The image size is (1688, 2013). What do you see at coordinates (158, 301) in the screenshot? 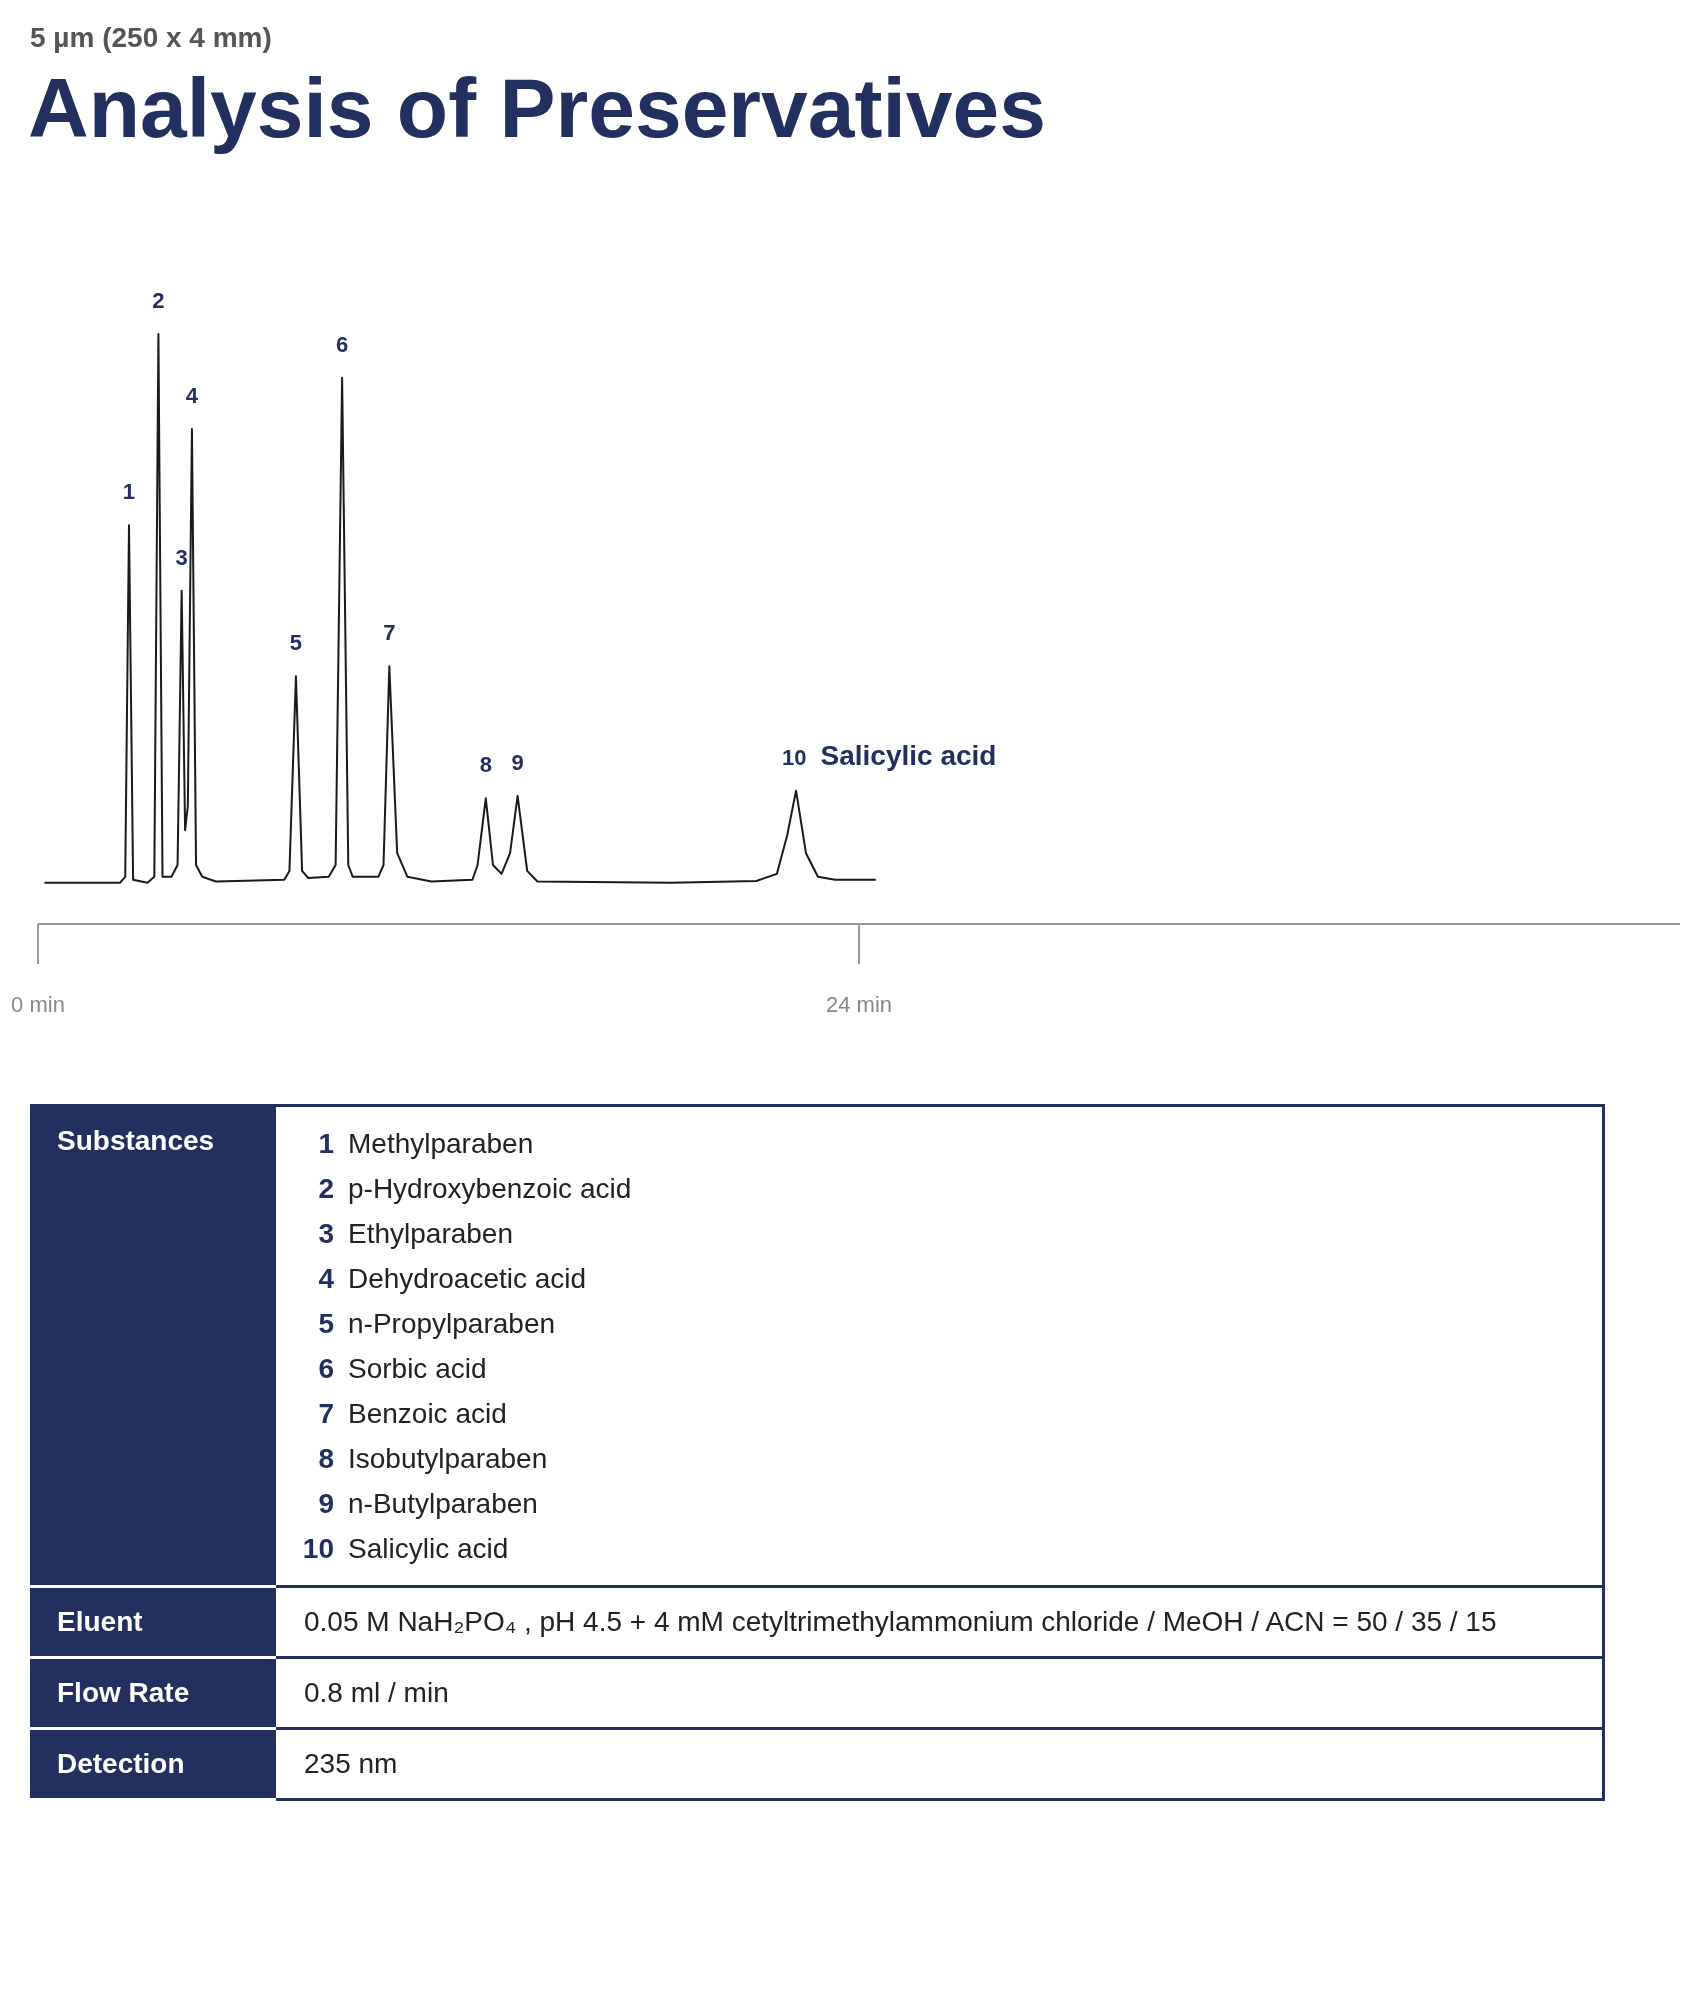
I see `annotation: 2` at bounding box center [158, 301].